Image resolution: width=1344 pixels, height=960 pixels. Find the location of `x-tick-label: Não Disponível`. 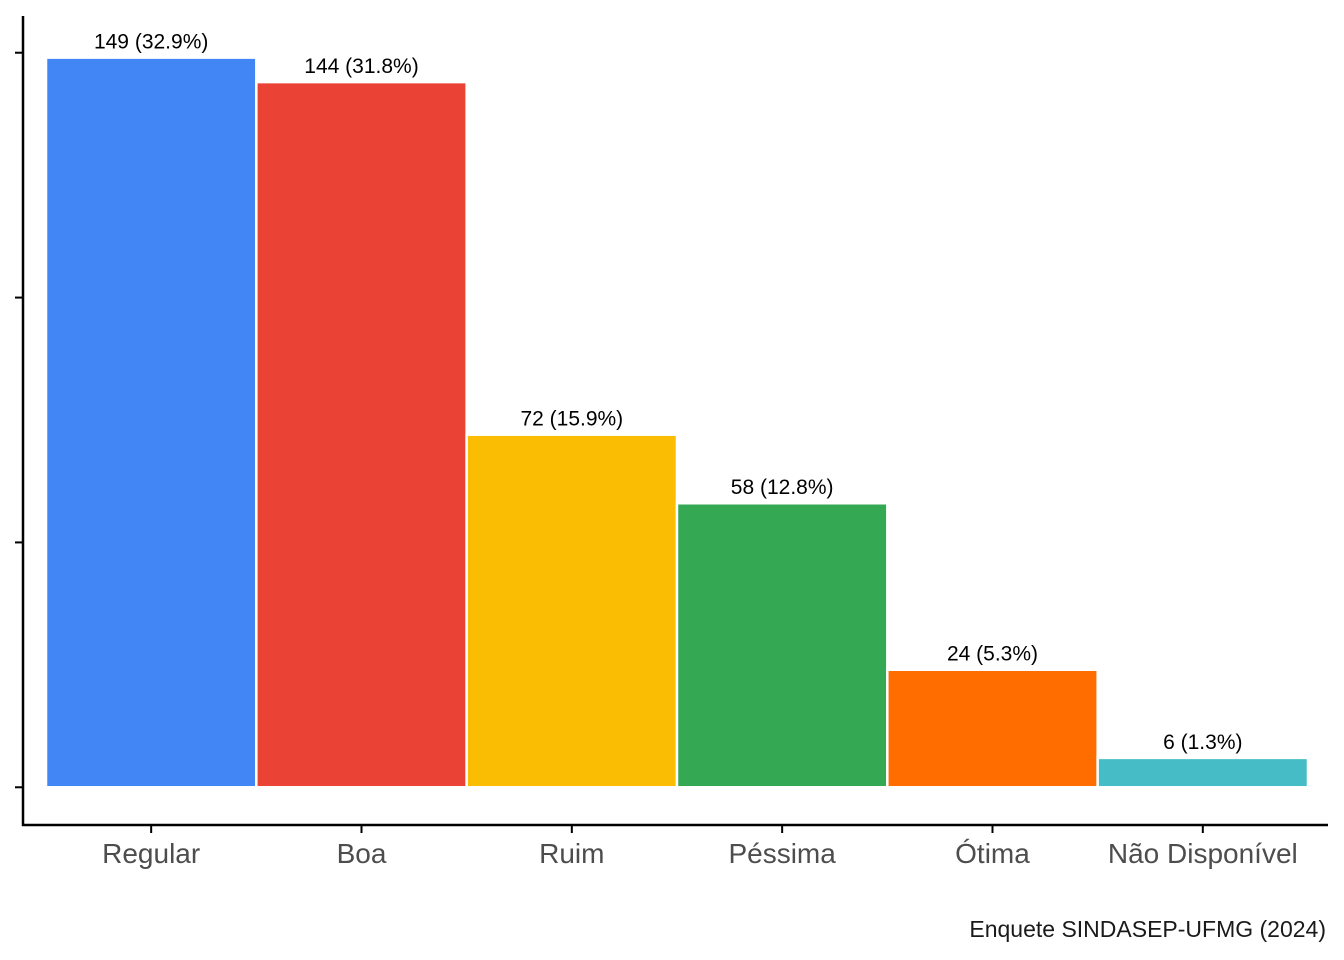

x-tick-label: Não Disponível is located at coordinates (1203, 853).